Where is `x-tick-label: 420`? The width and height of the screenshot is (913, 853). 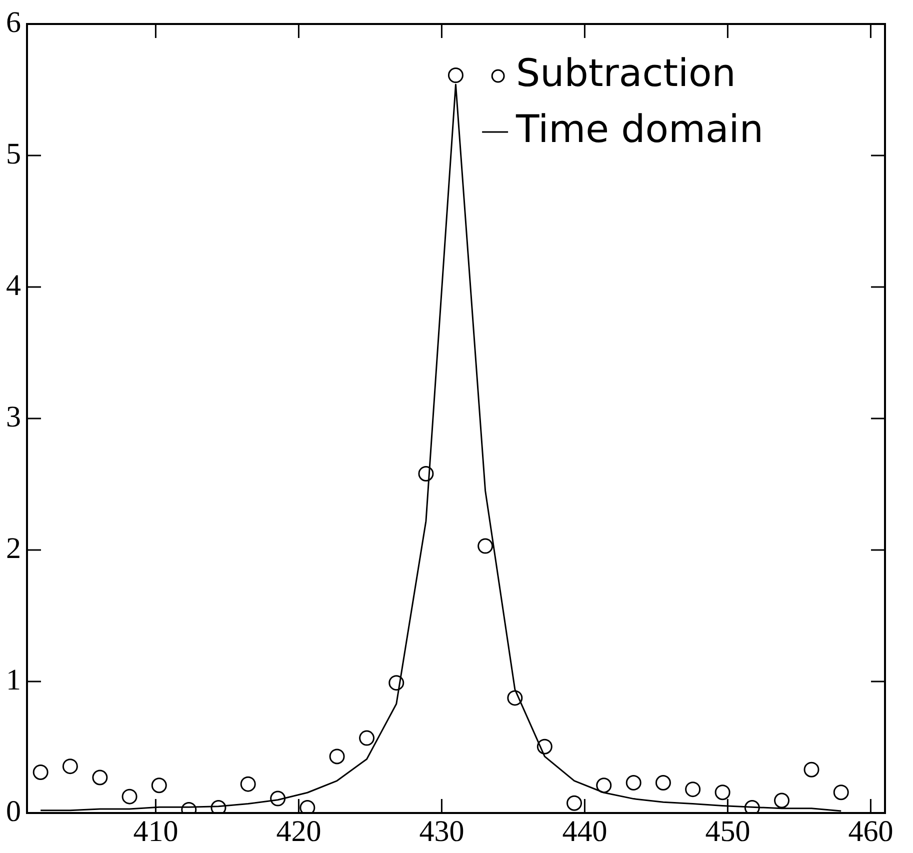
x-tick-label: 420 is located at coordinates (299, 831).